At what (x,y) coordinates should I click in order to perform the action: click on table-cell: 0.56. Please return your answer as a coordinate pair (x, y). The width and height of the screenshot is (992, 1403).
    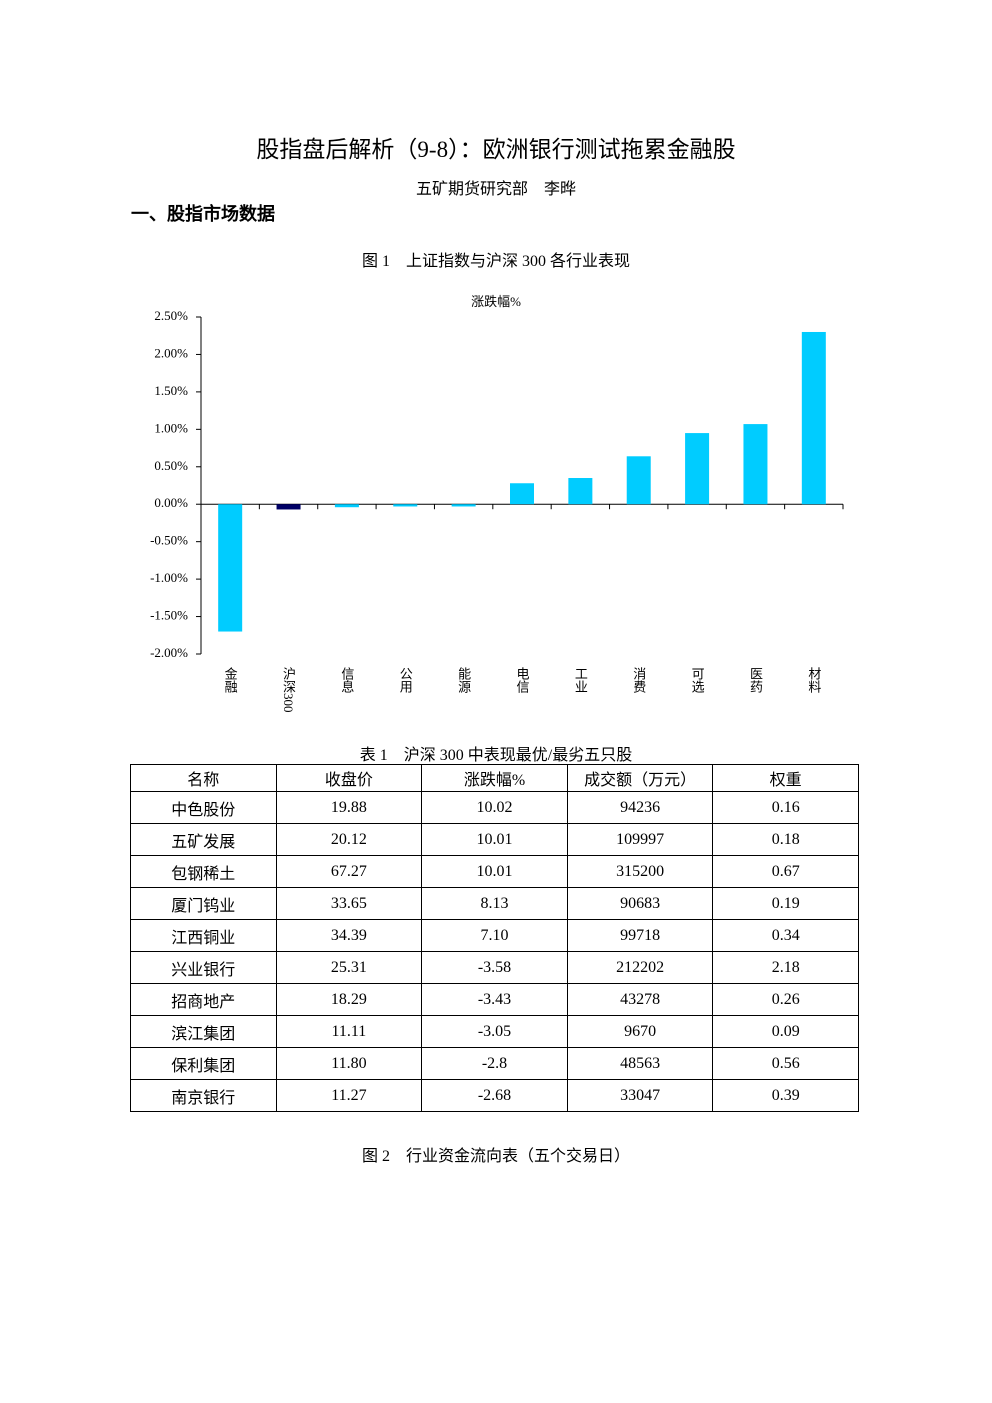
    Looking at the image, I should click on (785, 1063).